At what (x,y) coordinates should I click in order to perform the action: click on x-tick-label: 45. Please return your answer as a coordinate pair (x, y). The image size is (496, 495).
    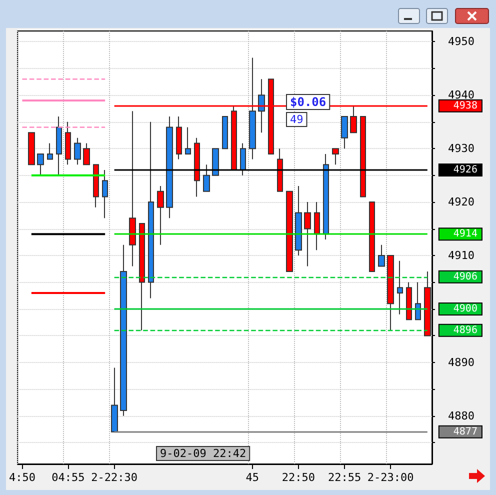
    Looking at the image, I should click on (253, 477).